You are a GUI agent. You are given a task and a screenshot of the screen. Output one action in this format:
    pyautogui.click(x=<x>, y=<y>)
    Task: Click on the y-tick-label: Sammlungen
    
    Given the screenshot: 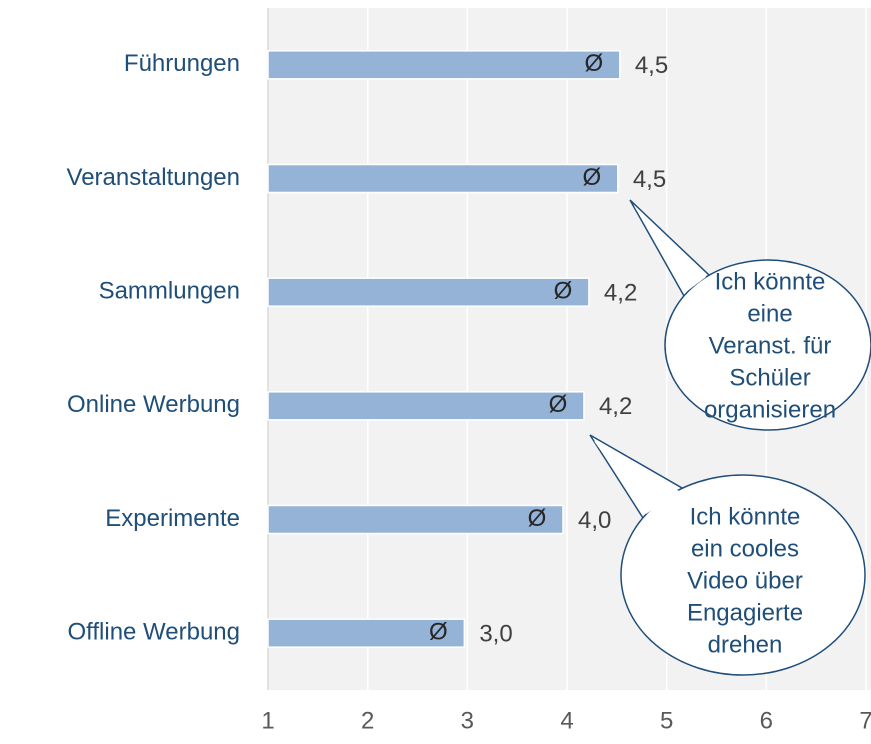 What is the action you would take?
    pyautogui.click(x=169, y=291)
    